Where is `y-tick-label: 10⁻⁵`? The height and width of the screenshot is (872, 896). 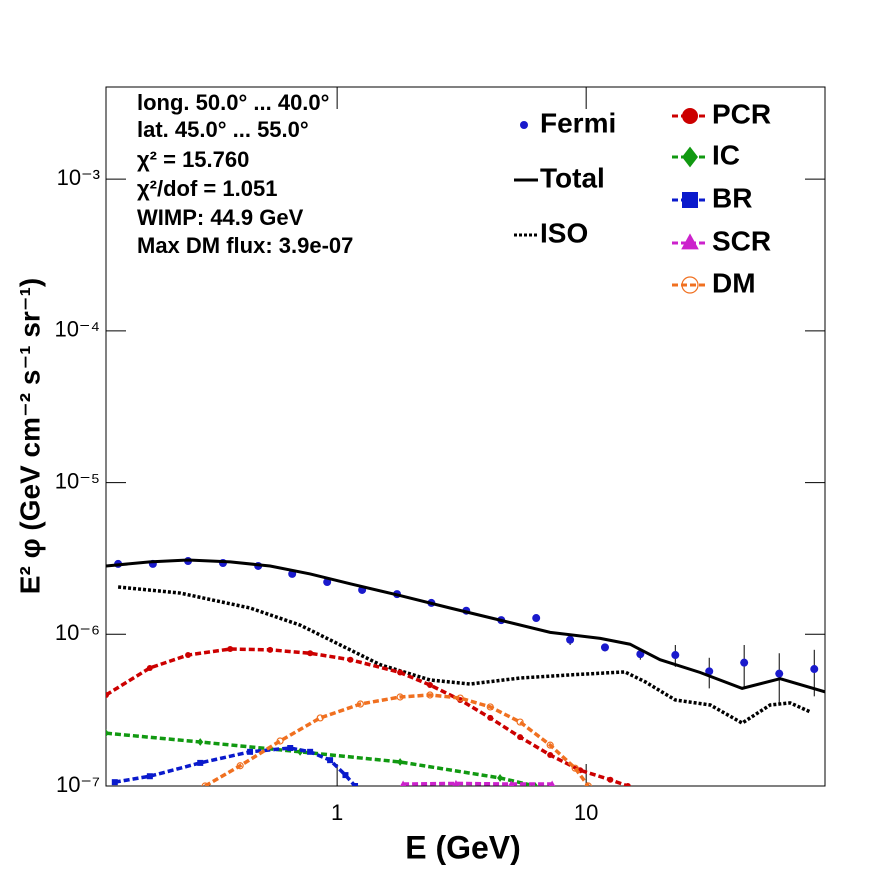 y-tick-label: 10⁻⁵ is located at coordinates (77, 480).